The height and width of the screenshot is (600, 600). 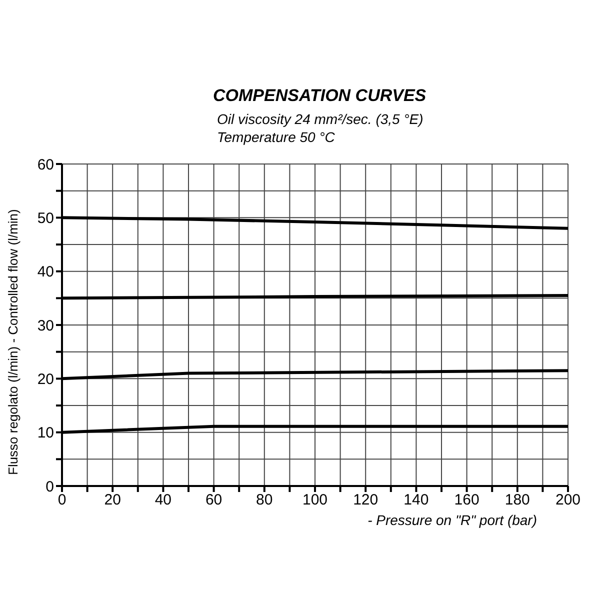 I want to click on x-tick-label: 160, so click(x=467, y=500).